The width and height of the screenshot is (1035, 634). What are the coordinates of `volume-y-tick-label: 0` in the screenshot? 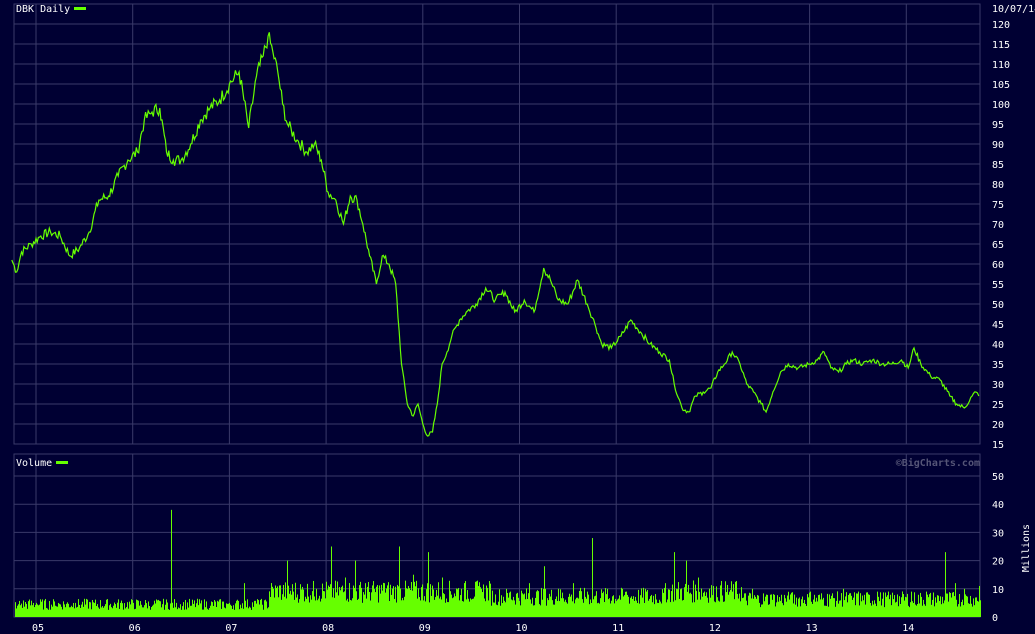 It's located at (995, 618).